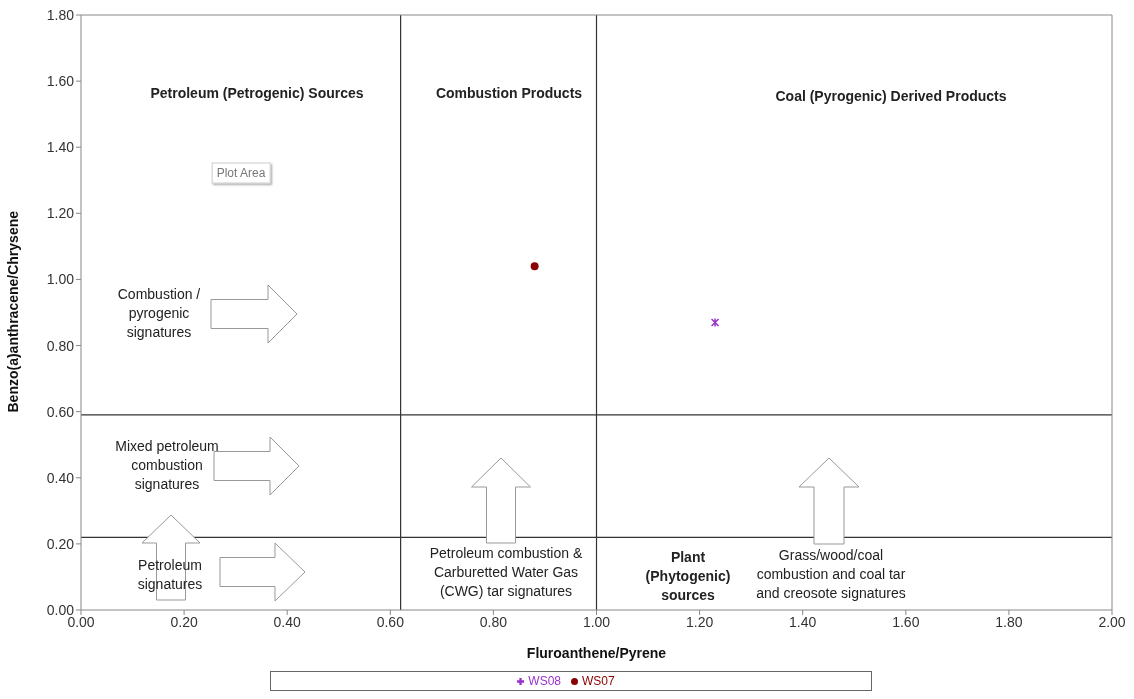  What do you see at coordinates (596, 653) in the screenshot?
I see `x-axis-title: Fluroanthene/Pyrene` at bounding box center [596, 653].